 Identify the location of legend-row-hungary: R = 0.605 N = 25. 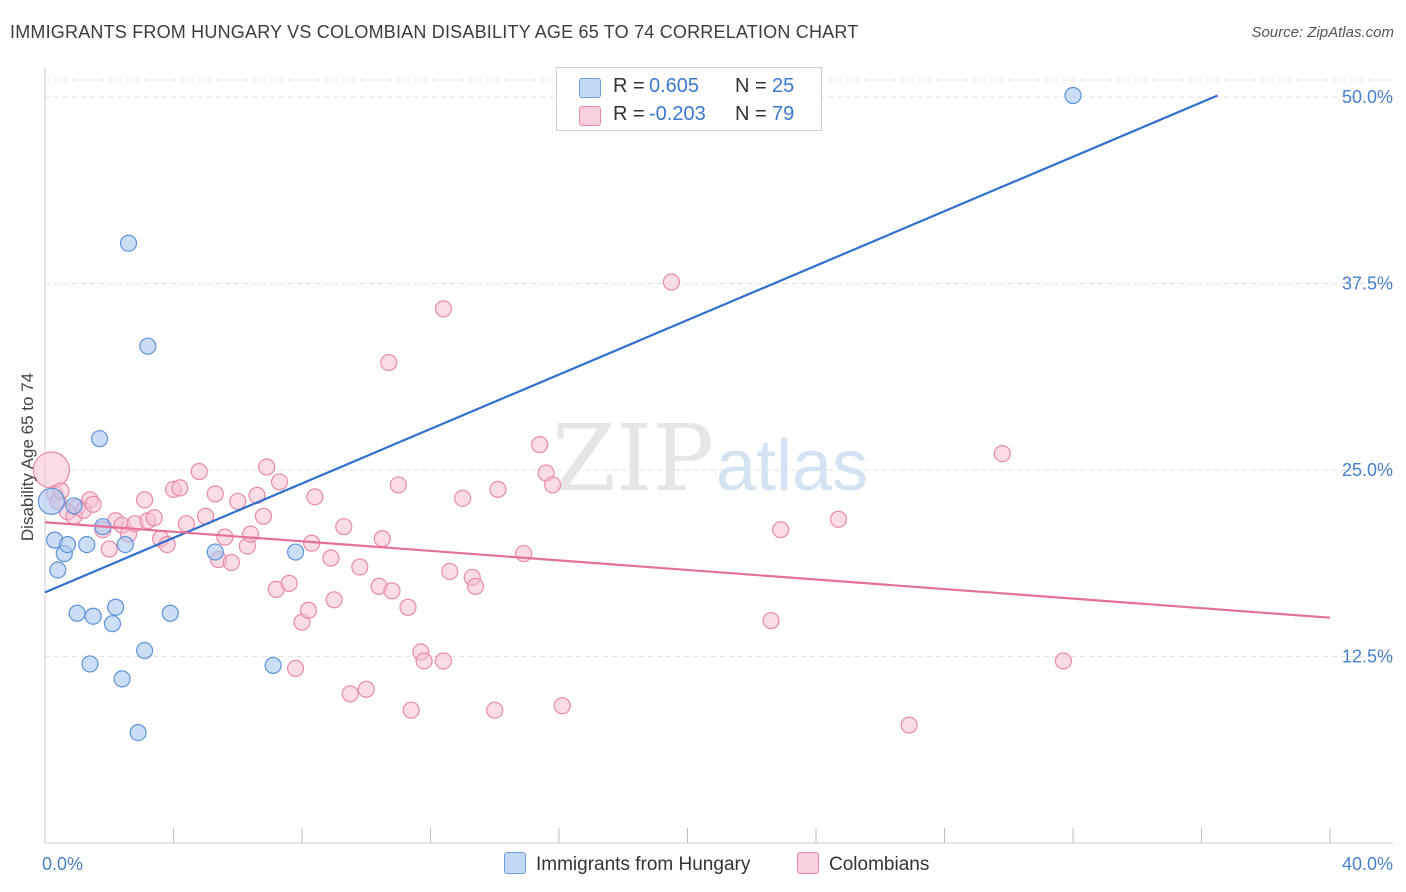
(689, 87).